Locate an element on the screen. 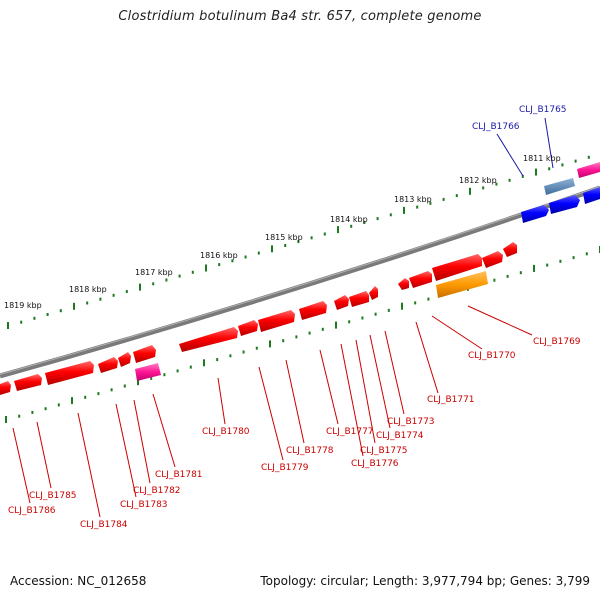 This screenshot has height=600, width=600. gene-label-clj_b1784: CLJ_B1784 is located at coordinates (104, 525).